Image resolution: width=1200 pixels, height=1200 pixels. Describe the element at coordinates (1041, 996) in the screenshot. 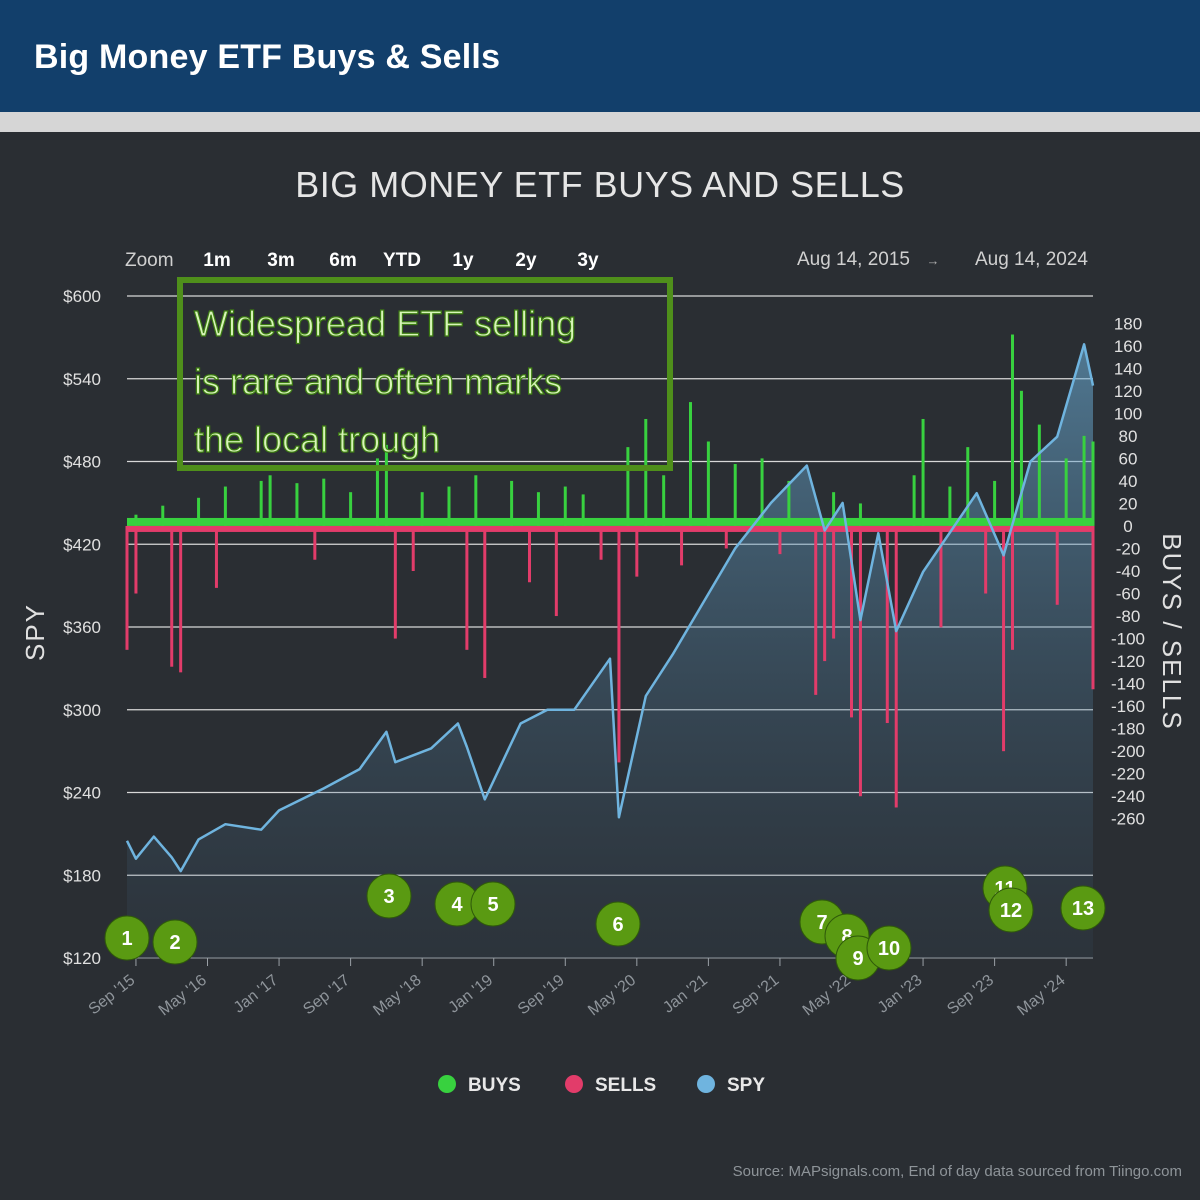

I see `x-tick-label: May '24` at that location.